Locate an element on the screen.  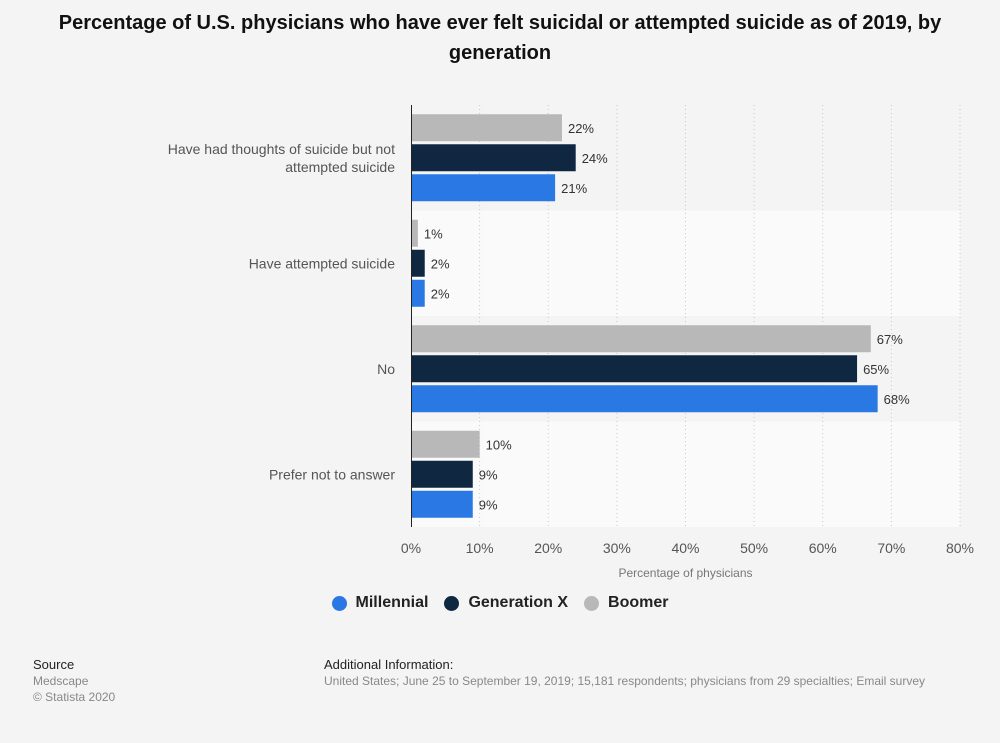
legend-marker-generation-x is located at coordinates (452, 603).